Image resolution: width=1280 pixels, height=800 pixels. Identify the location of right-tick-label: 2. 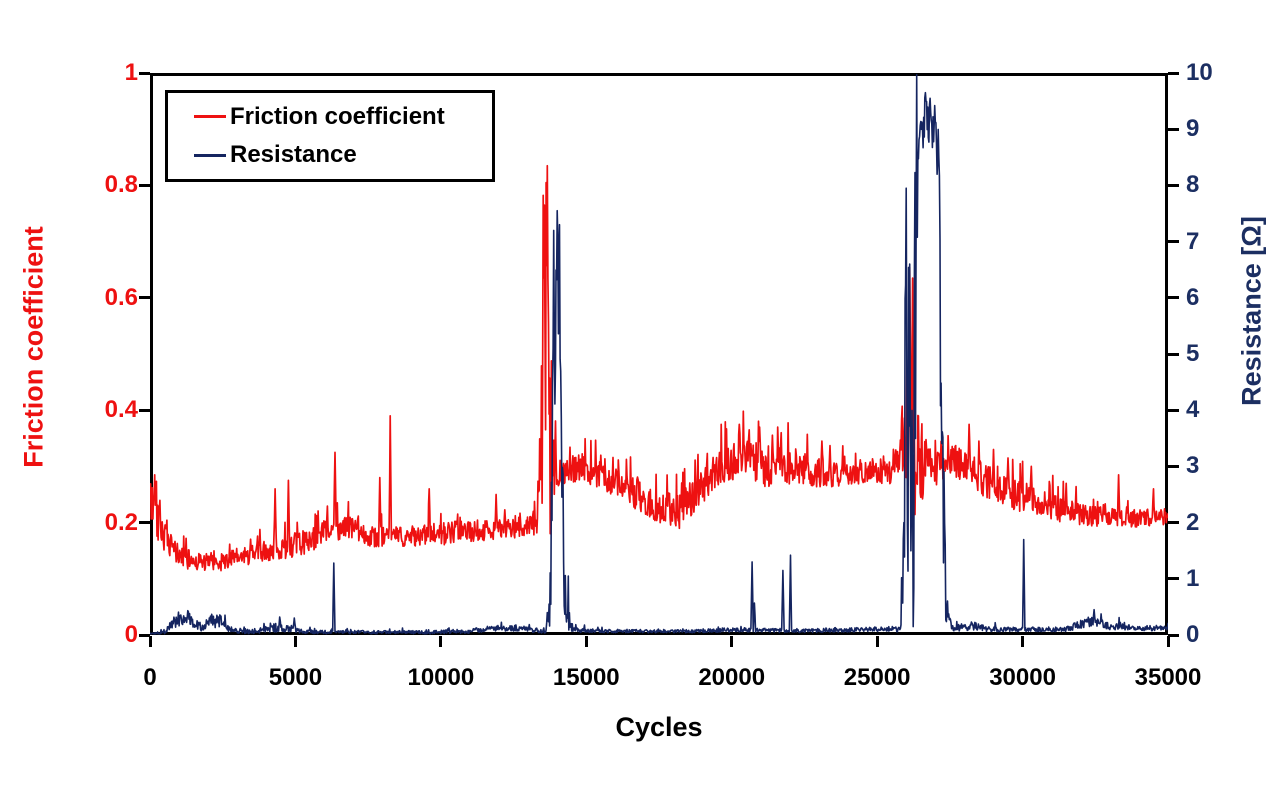
(1193, 522).